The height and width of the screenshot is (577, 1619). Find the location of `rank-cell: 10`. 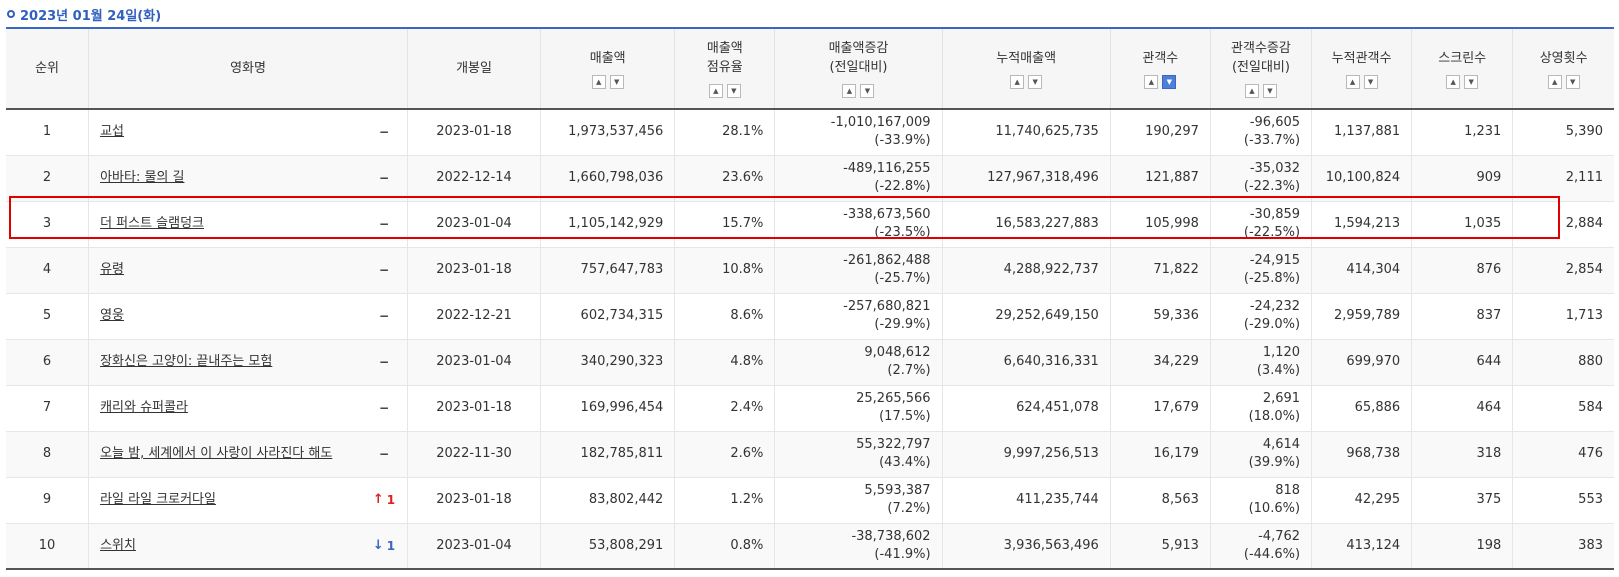

rank-cell: 10 is located at coordinates (47, 546).